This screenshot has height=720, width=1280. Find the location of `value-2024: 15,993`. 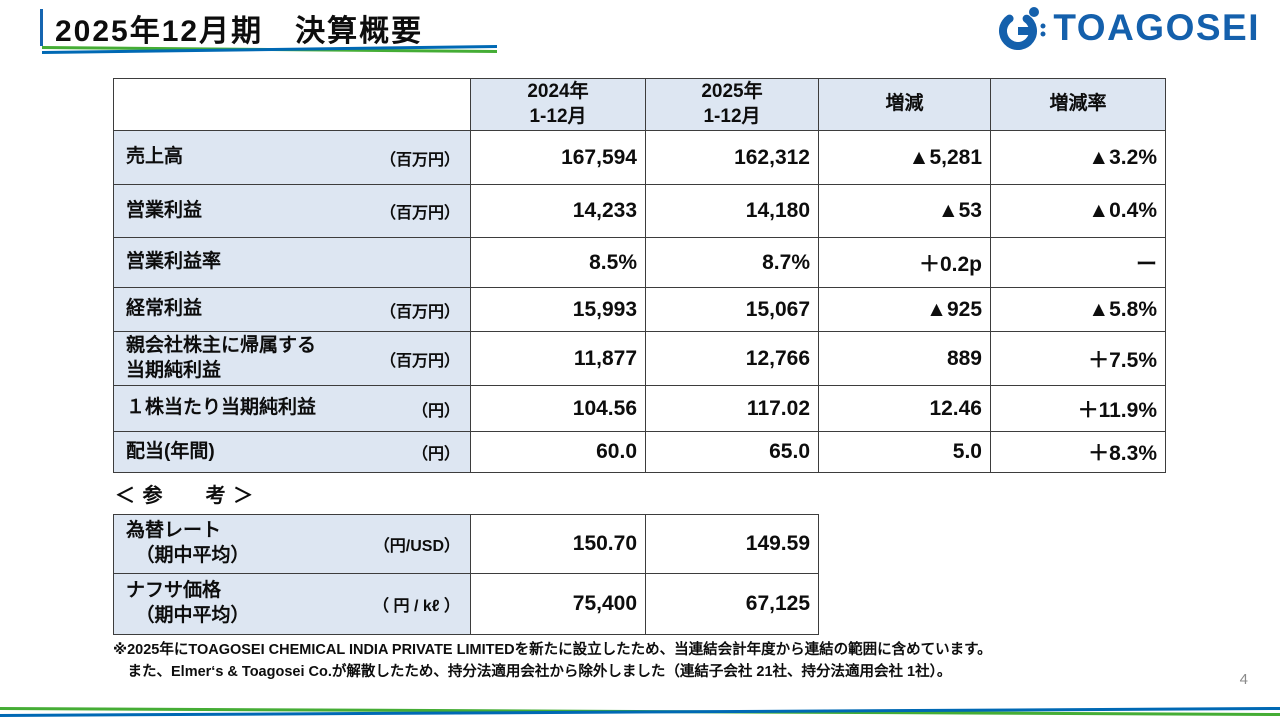

value-2024: 15,993 is located at coordinates (558, 309).